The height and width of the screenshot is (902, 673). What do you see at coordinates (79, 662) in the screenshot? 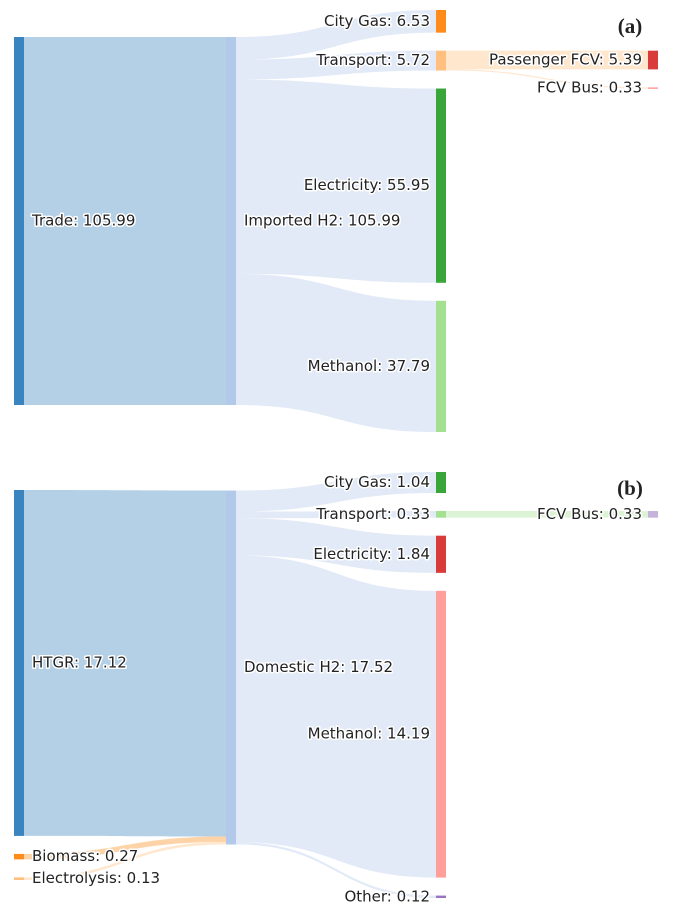
I see `node-label: HTGR: 17.12` at bounding box center [79, 662].